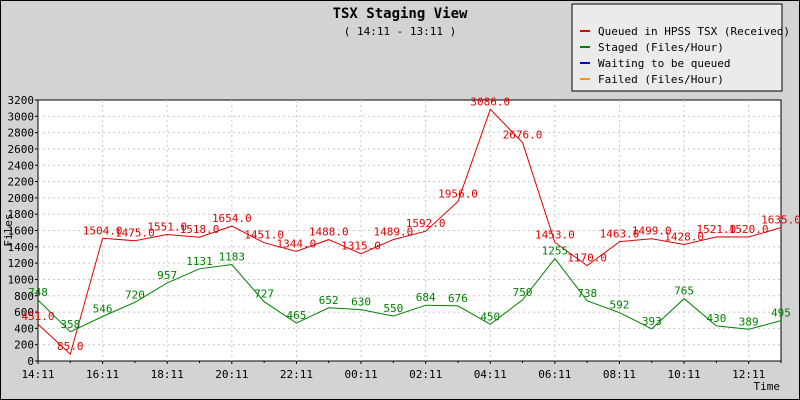 Image resolution: width=800 pixels, height=400 pixels. I want to click on data-label-s0: 1428.0, so click(684, 237).